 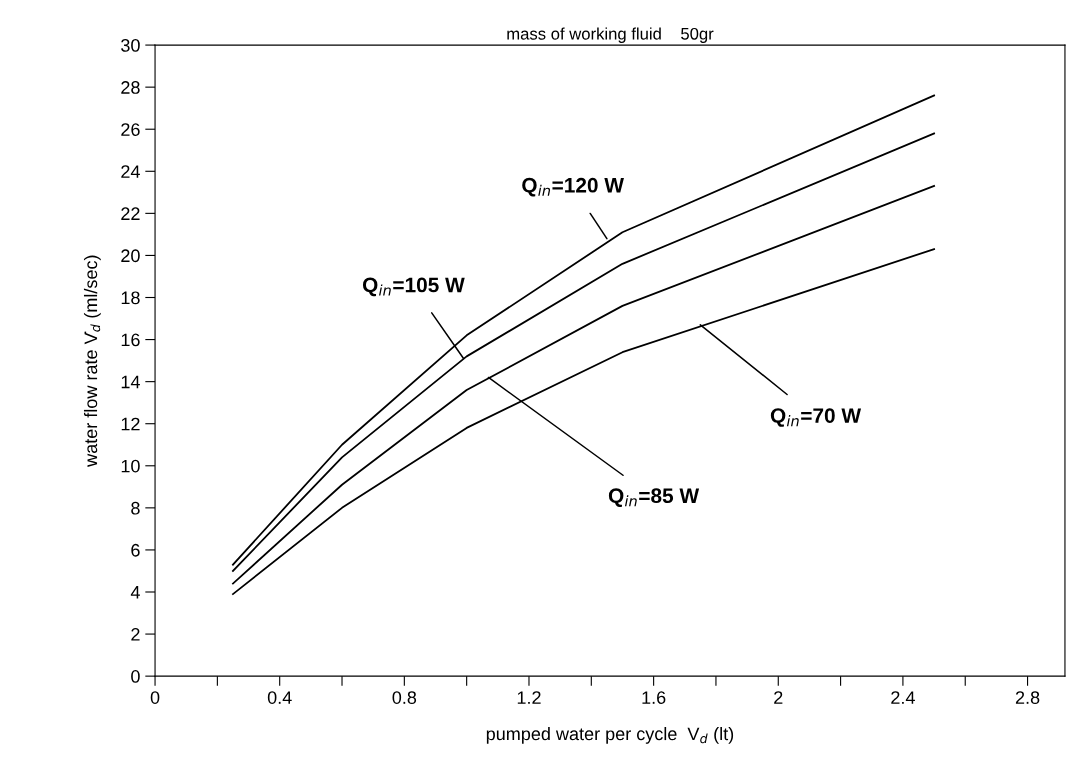 What do you see at coordinates (130, 466) in the screenshot?
I see `y-tick-label: 10` at bounding box center [130, 466].